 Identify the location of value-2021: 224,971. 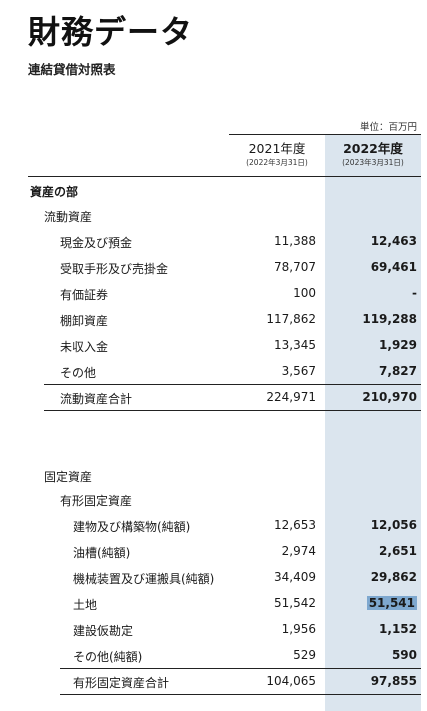
(291, 397).